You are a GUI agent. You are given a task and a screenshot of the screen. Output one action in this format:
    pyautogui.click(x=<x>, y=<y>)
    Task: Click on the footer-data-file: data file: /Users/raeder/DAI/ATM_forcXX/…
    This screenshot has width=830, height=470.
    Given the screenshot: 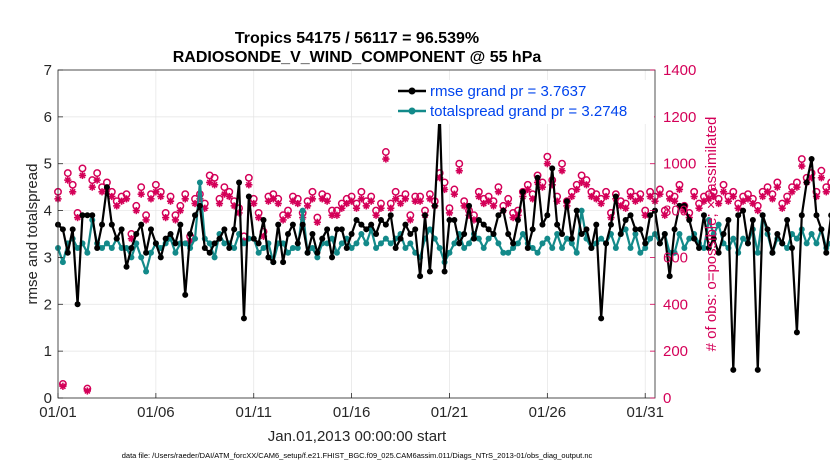 What is the action you would take?
    pyautogui.click(x=357, y=455)
    